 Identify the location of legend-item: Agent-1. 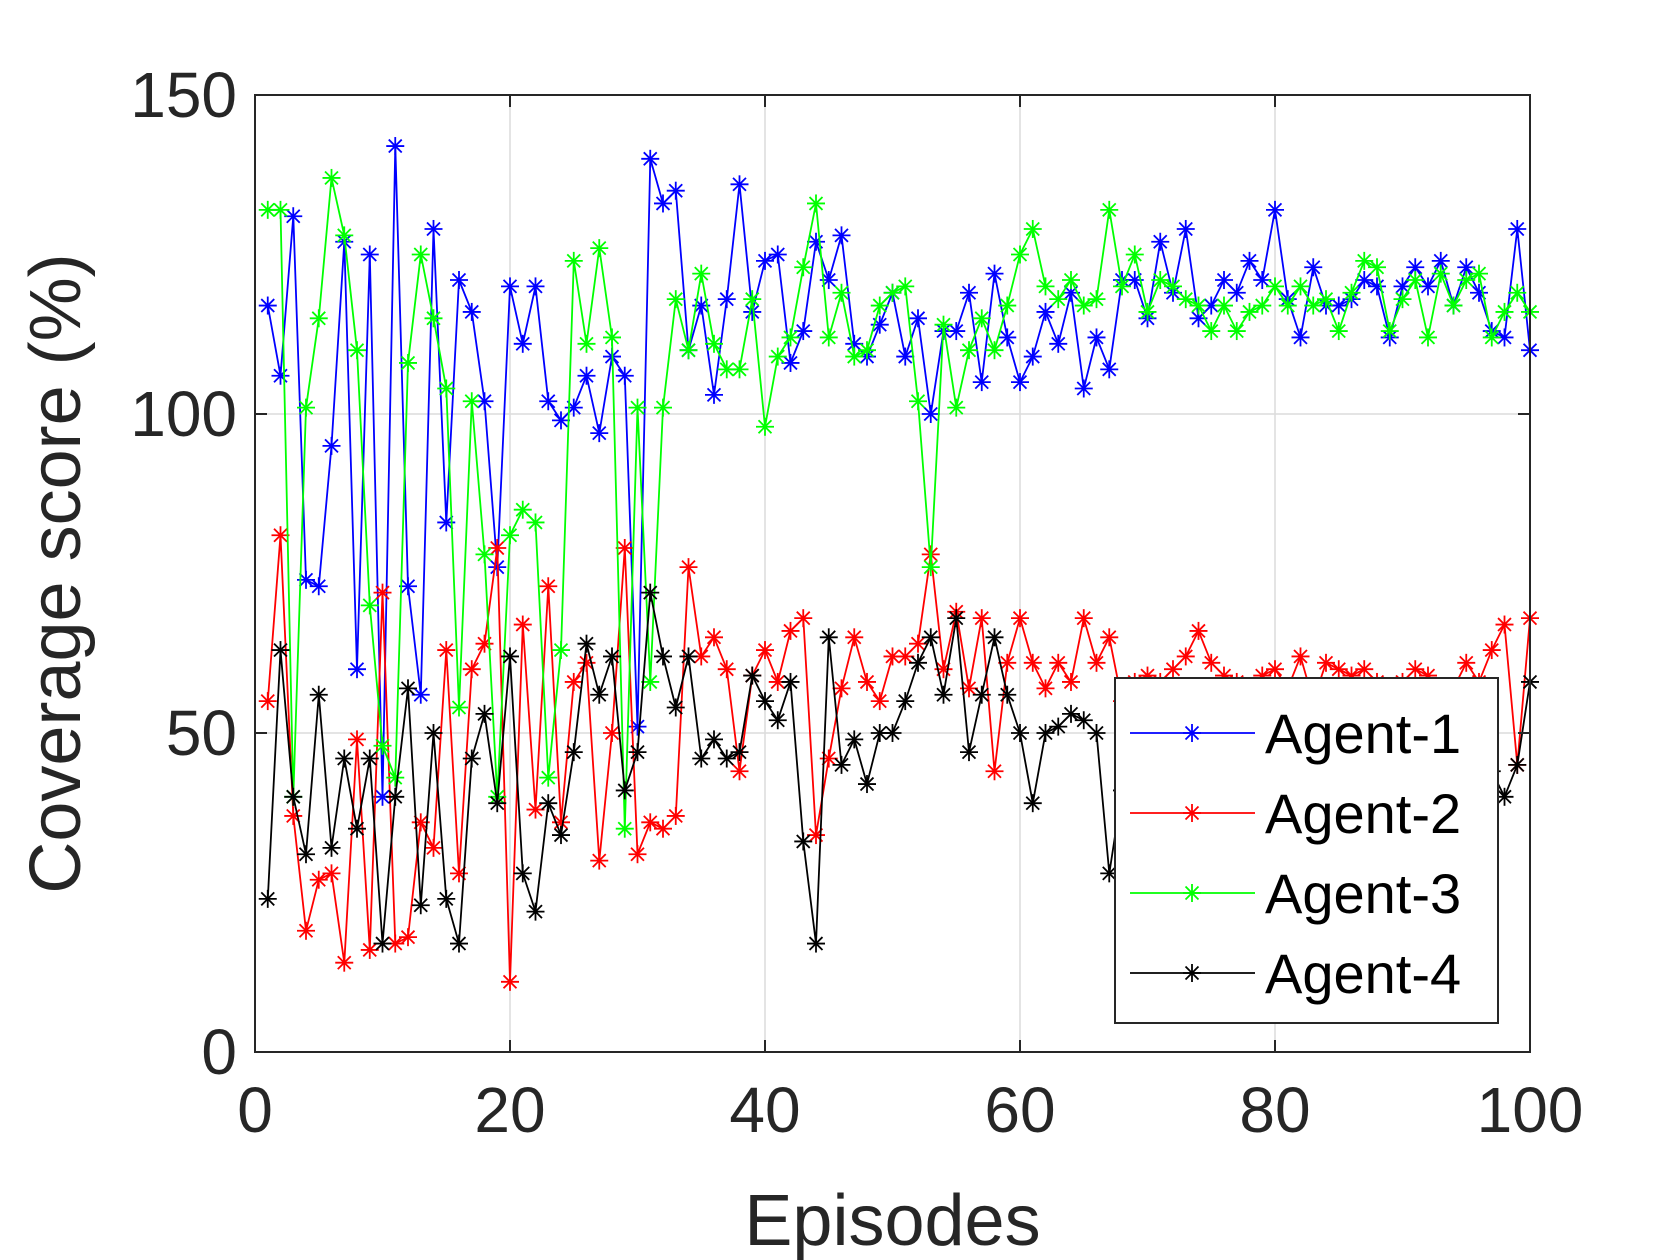
(1295, 733).